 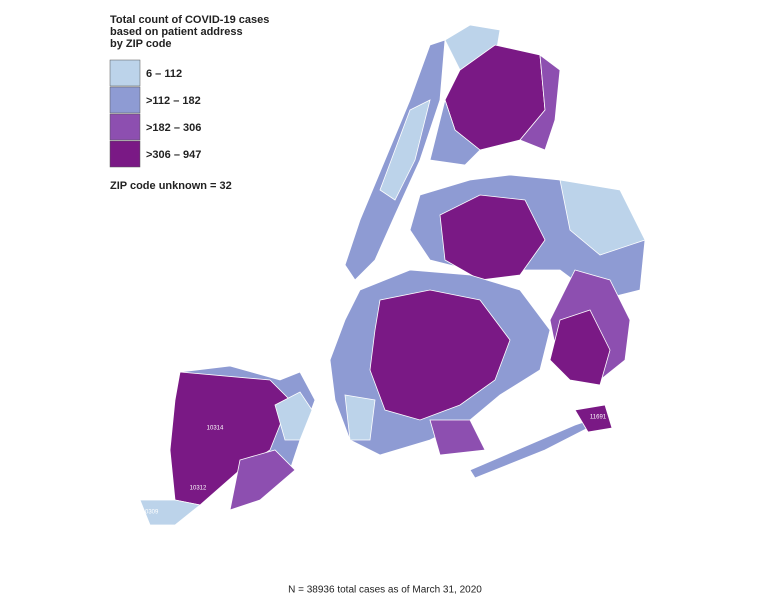 What do you see at coordinates (189, 20) in the screenshot?
I see `legend-title: Total count of COVID-19 cases` at bounding box center [189, 20].